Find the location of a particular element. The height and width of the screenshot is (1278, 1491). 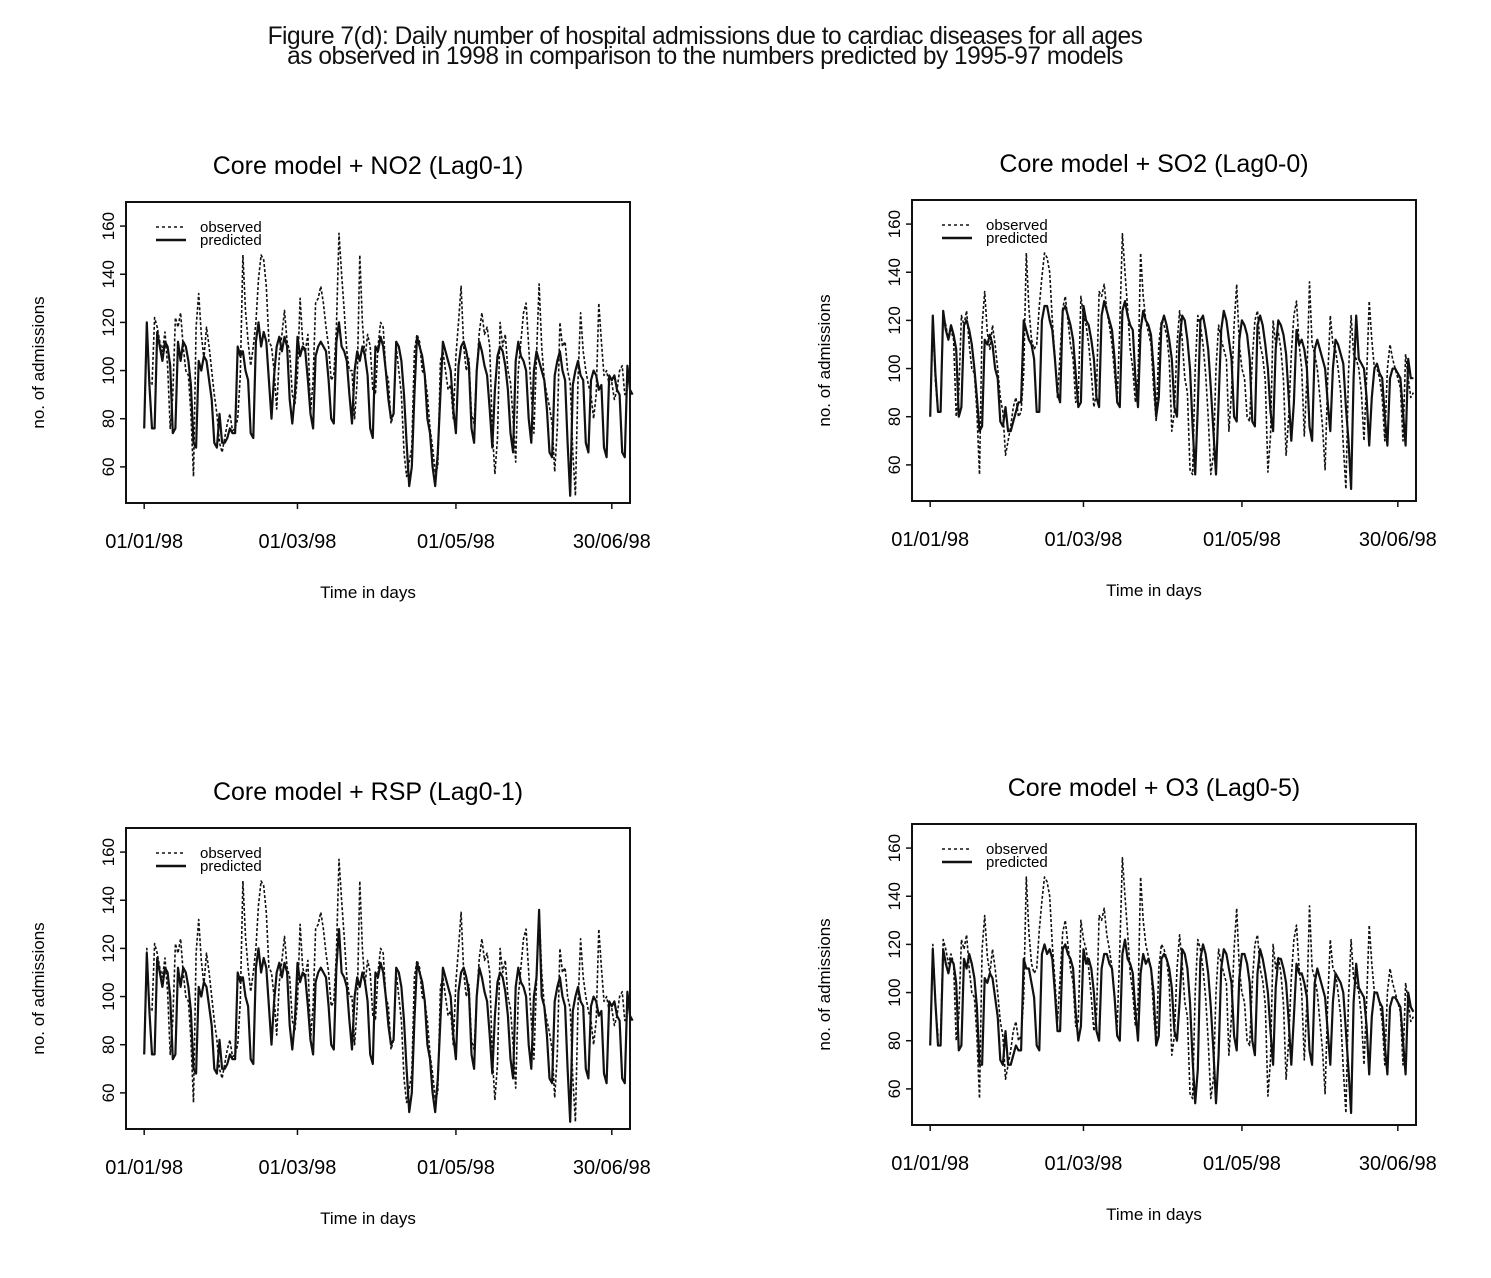

chart-title: Core model + RSP (Lag0-1) is located at coordinates (368, 792).